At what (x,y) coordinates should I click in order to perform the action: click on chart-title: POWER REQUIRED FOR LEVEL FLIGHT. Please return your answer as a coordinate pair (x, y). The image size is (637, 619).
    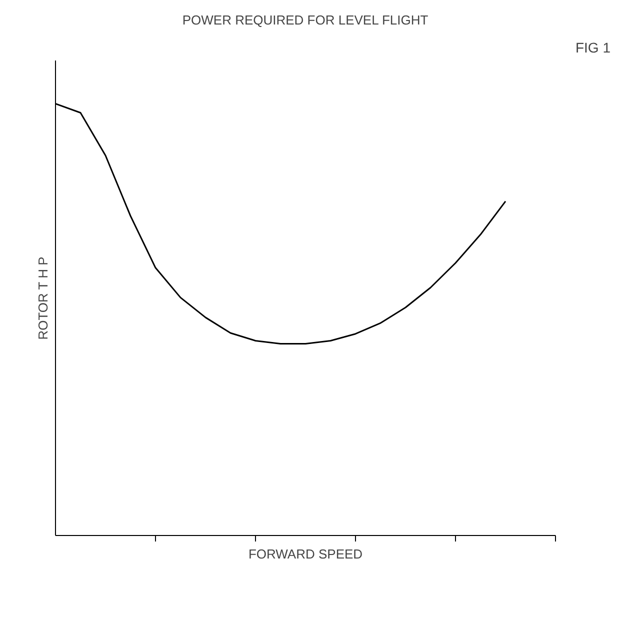
    Looking at the image, I should click on (305, 20).